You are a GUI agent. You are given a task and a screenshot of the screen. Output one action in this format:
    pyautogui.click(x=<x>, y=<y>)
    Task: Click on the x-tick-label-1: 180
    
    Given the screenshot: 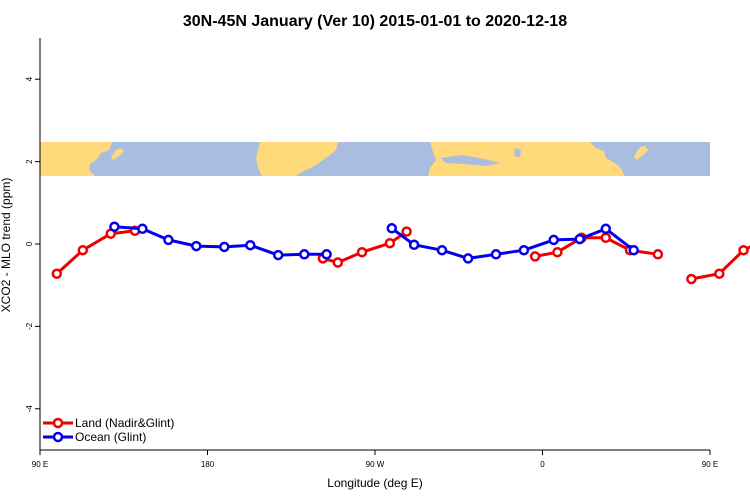 What is the action you would take?
    pyautogui.click(x=208, y=464)
    